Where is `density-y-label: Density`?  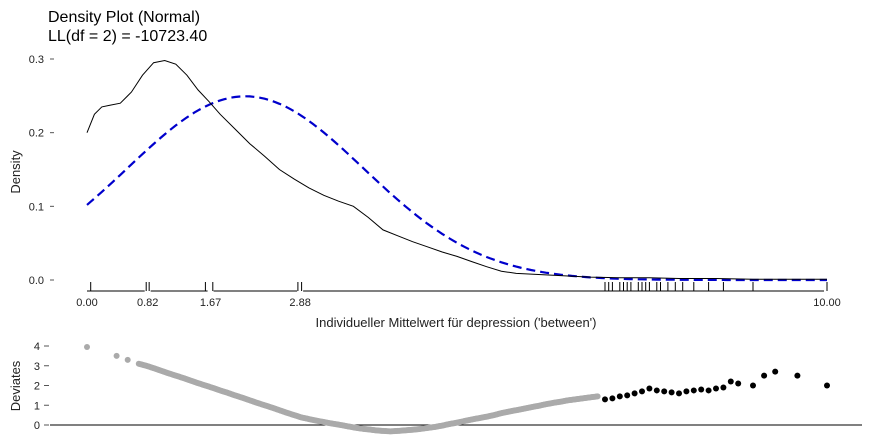 density-y-label: Density is located at coordinates (15, 172).